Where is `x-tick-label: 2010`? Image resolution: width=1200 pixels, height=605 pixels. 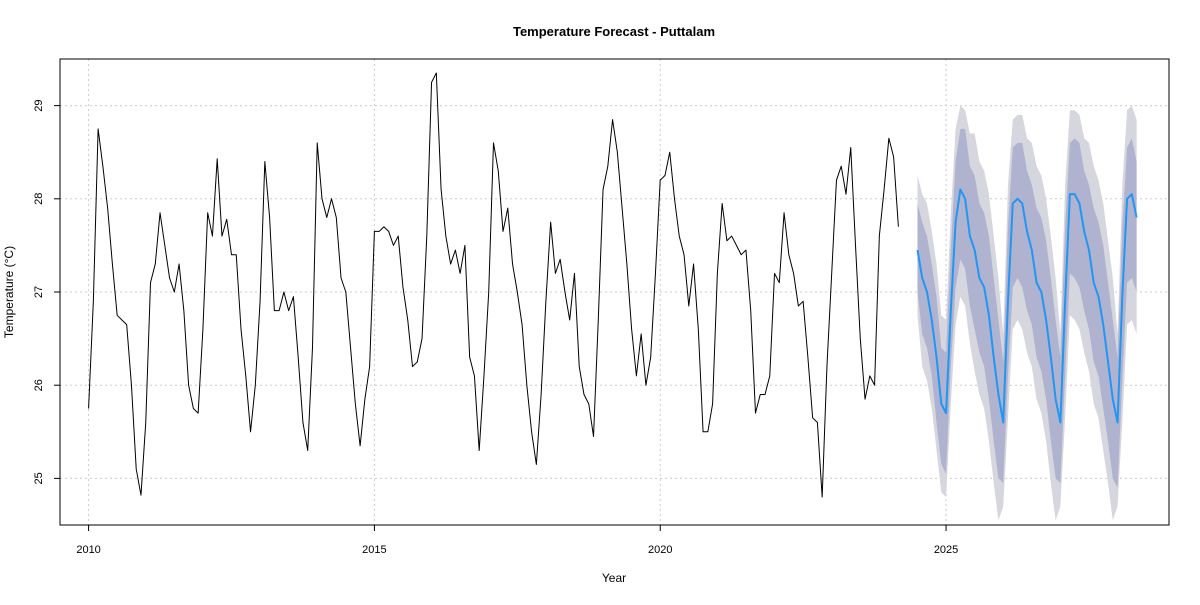 x-tick-label: 2010 is located at coordinates (88, 550).